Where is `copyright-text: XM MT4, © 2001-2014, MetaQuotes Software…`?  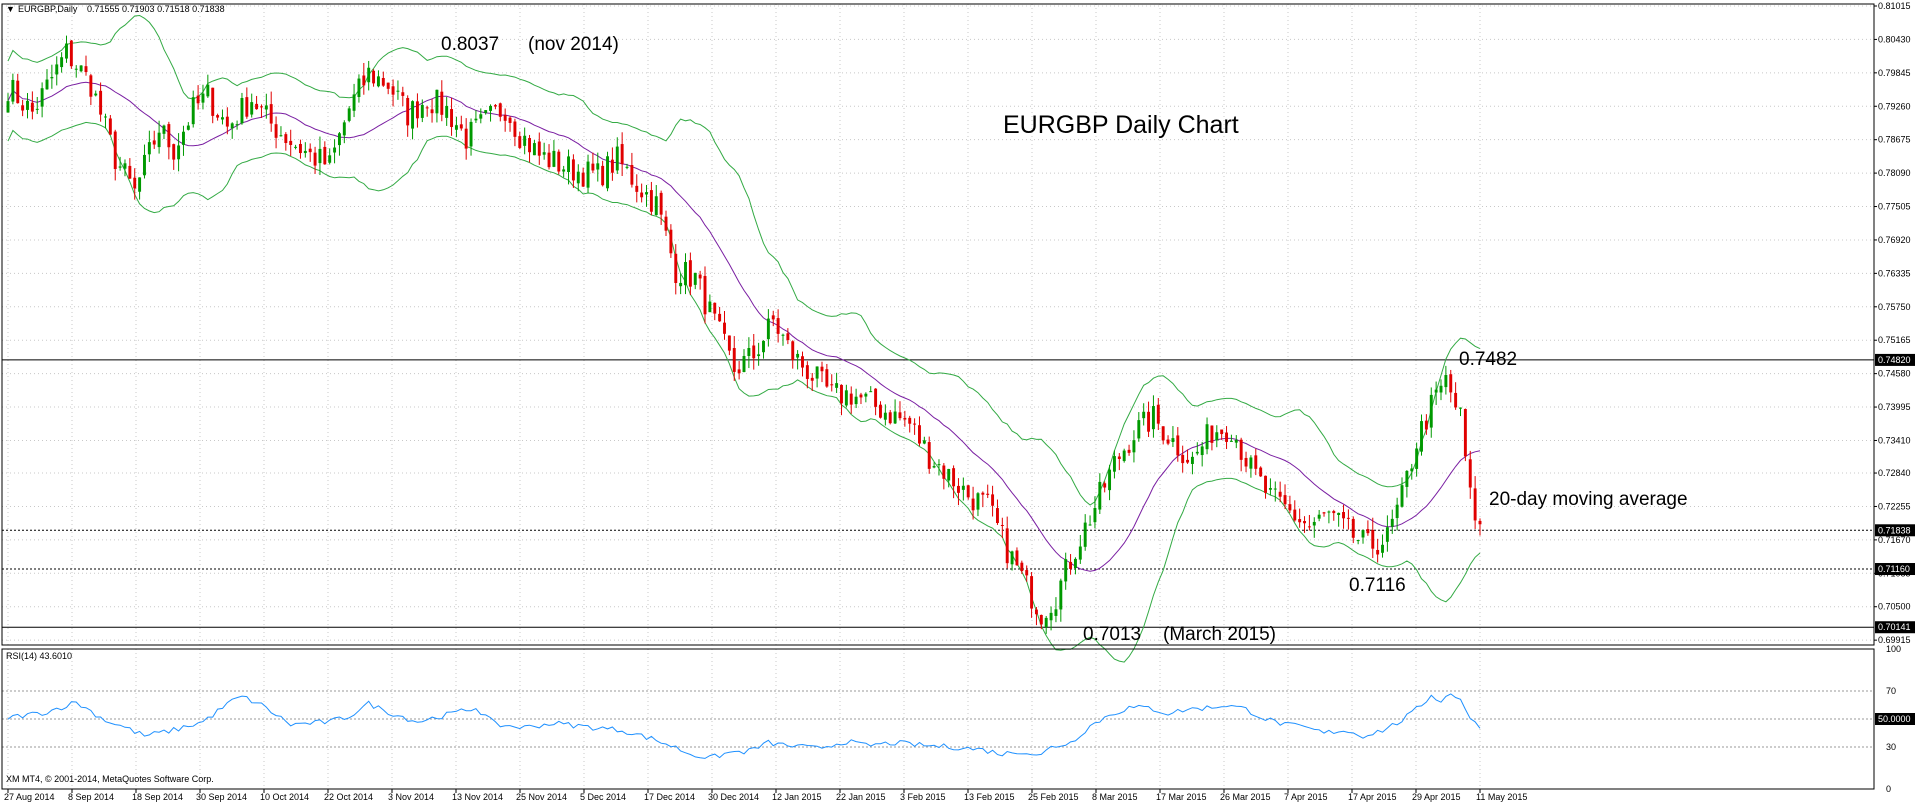 copyright-text: XM MT4, © 2001-2014, MetaQuotes Software… is located at coordinates (110, 779).